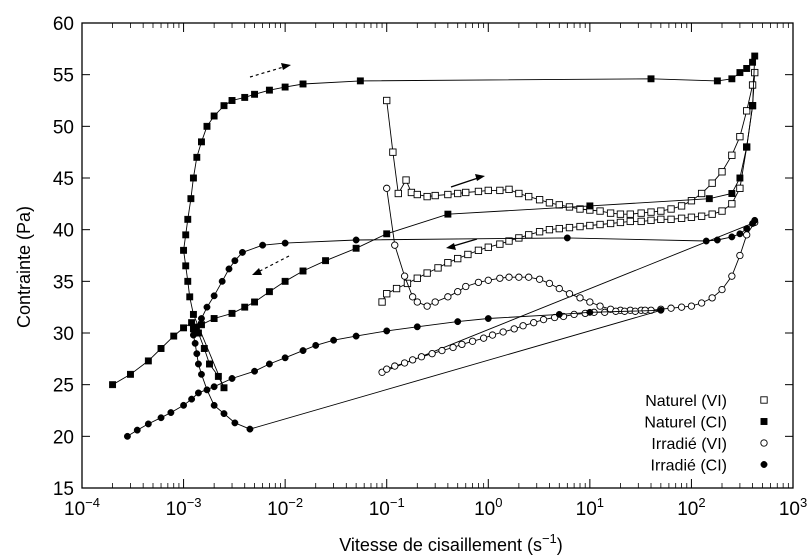 The image size is (812, 555). What do you see at coordinates (272, 264) in the screenshot?
I see `dashed-arrow-lower` at bounding box center [272, 264].